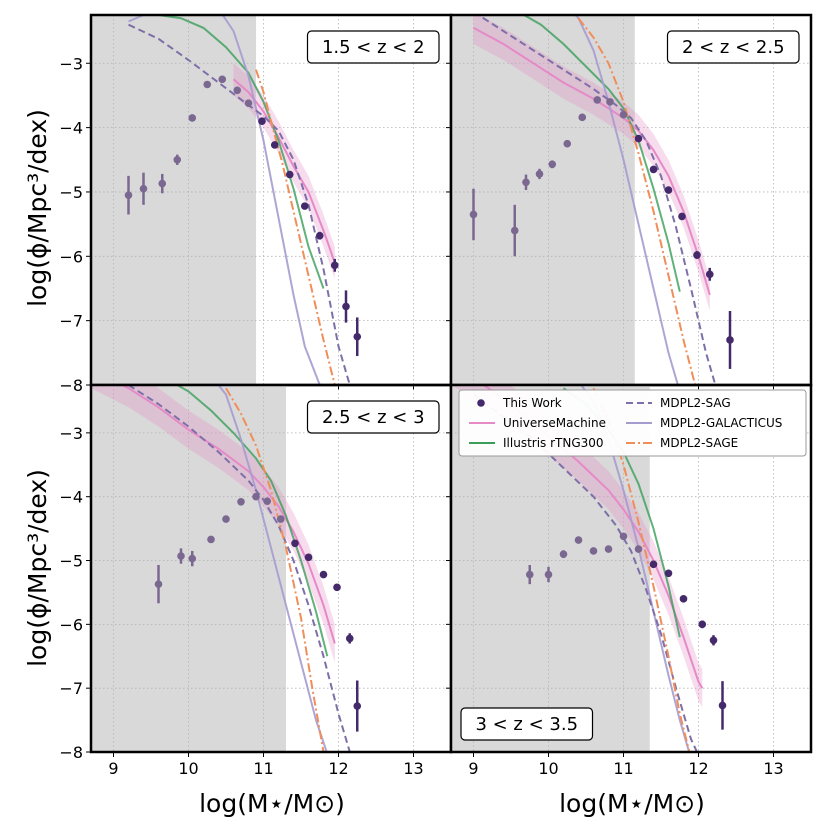 The height and width of the screenshot is (830, 830). What do you see at coordinates (37, 568) in the screenshot?
I see `y-axis-label: log(ϕ/Mpc³/dex)` at bounding box center [37, 568].